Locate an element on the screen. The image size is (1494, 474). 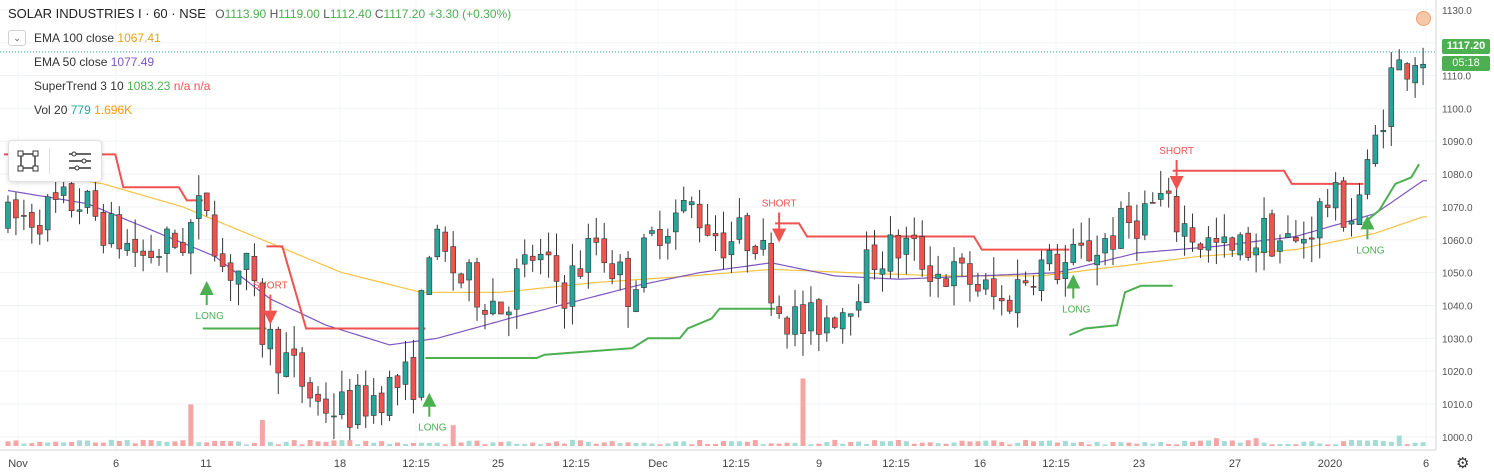
indicator-ema50: EMA 50 close 1077.49 is located at coordinates (259, 62).